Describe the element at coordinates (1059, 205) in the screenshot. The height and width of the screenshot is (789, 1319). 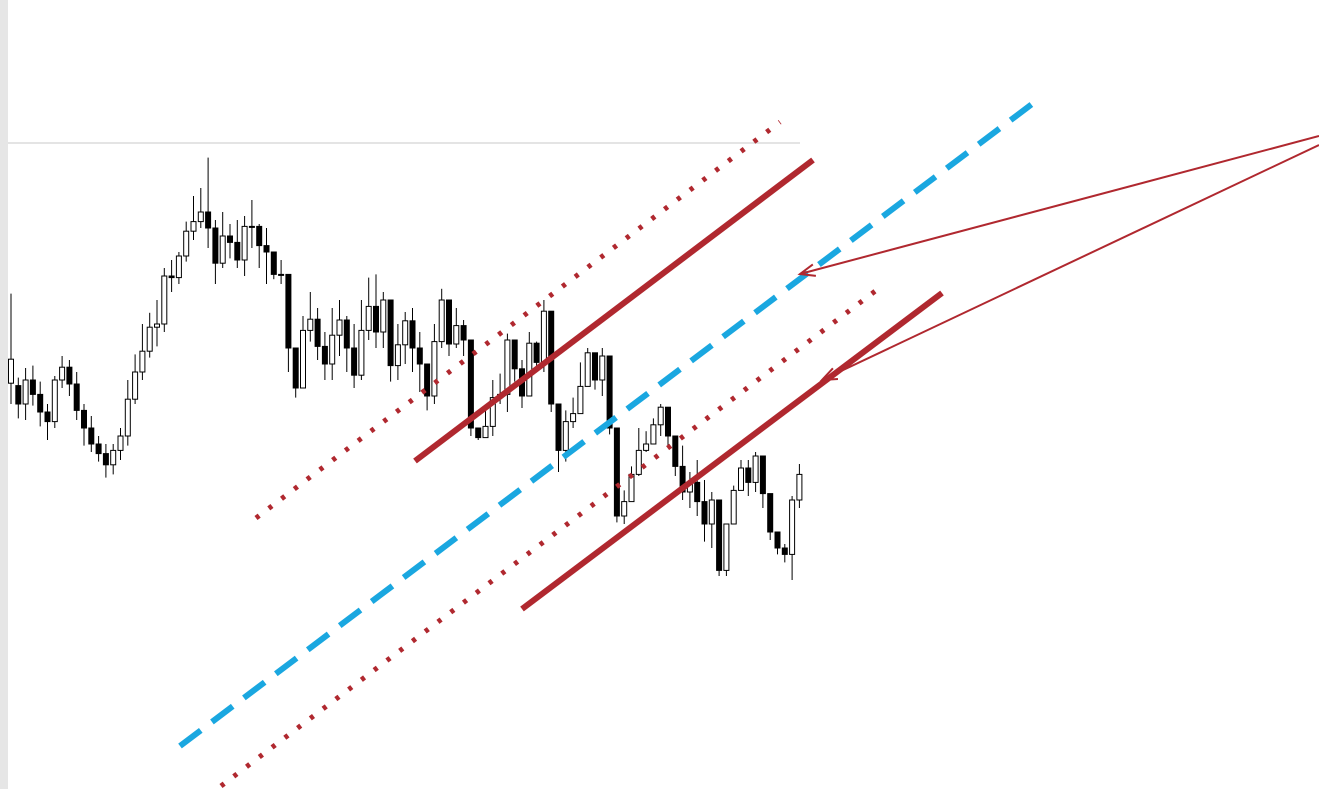
I see `pointer-arrow-upper` at that location.